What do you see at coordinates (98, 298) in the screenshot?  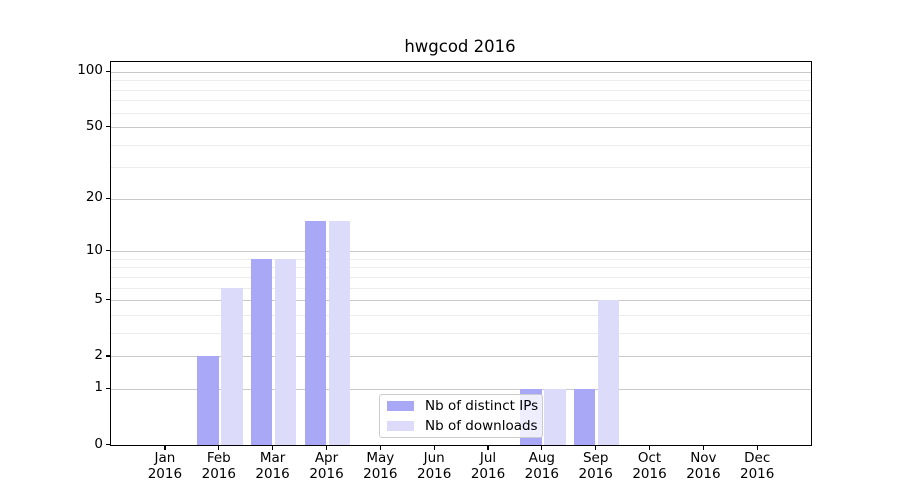 I see `y-tick-label: 5` at bounding box center [98, 298].